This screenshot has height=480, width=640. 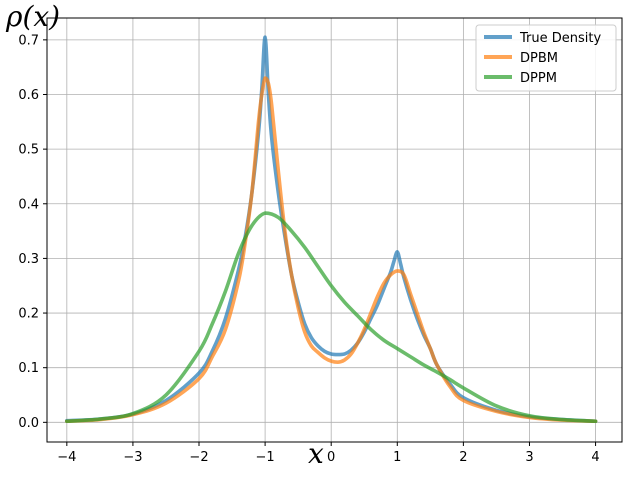 What do you see at coordinates (28, 423) in the screenshot?
I see `y-tick-label: 0.0` at bounding box center [28, 423].